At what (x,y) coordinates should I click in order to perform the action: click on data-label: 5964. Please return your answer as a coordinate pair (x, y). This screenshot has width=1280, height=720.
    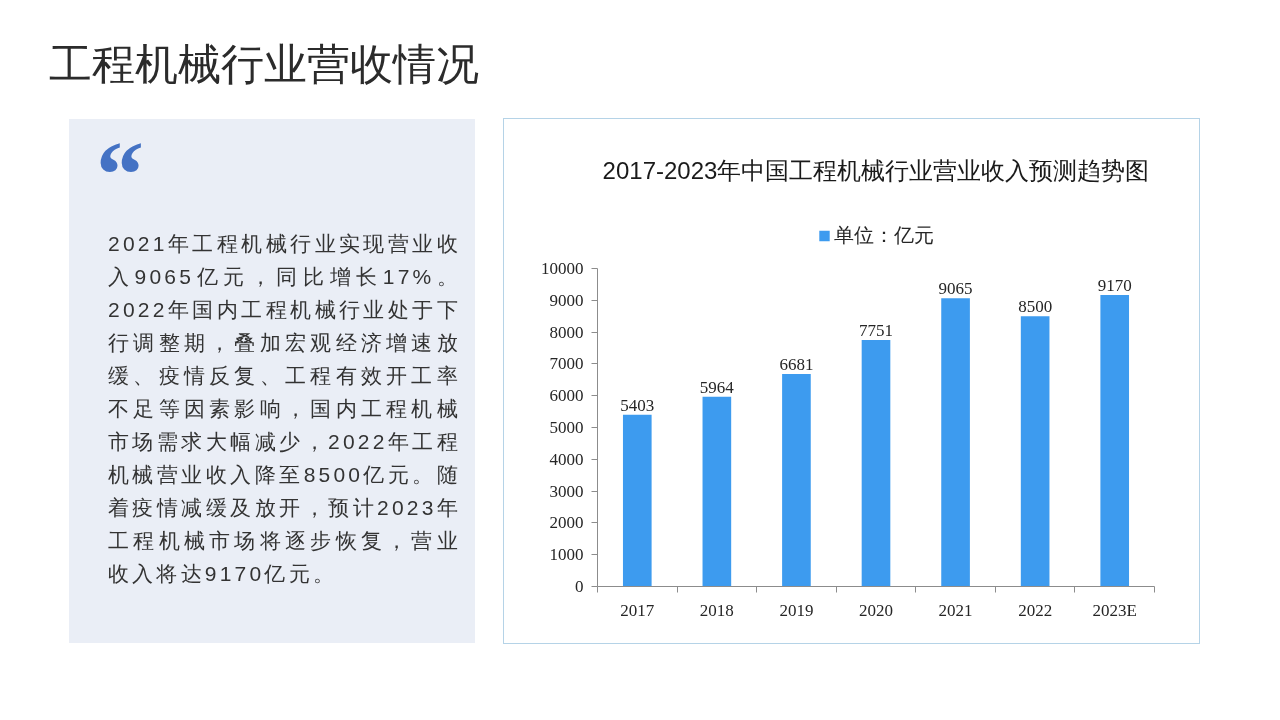
    Looking at the image, I should click on (717, 387).